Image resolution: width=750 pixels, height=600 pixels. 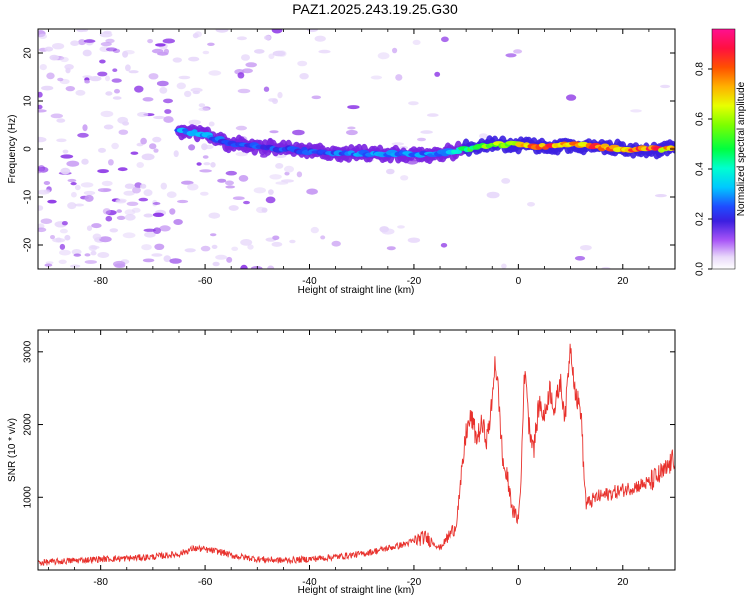 I want to click on spectrogram-y-tick-label: 10, so click(x=28, y=101).